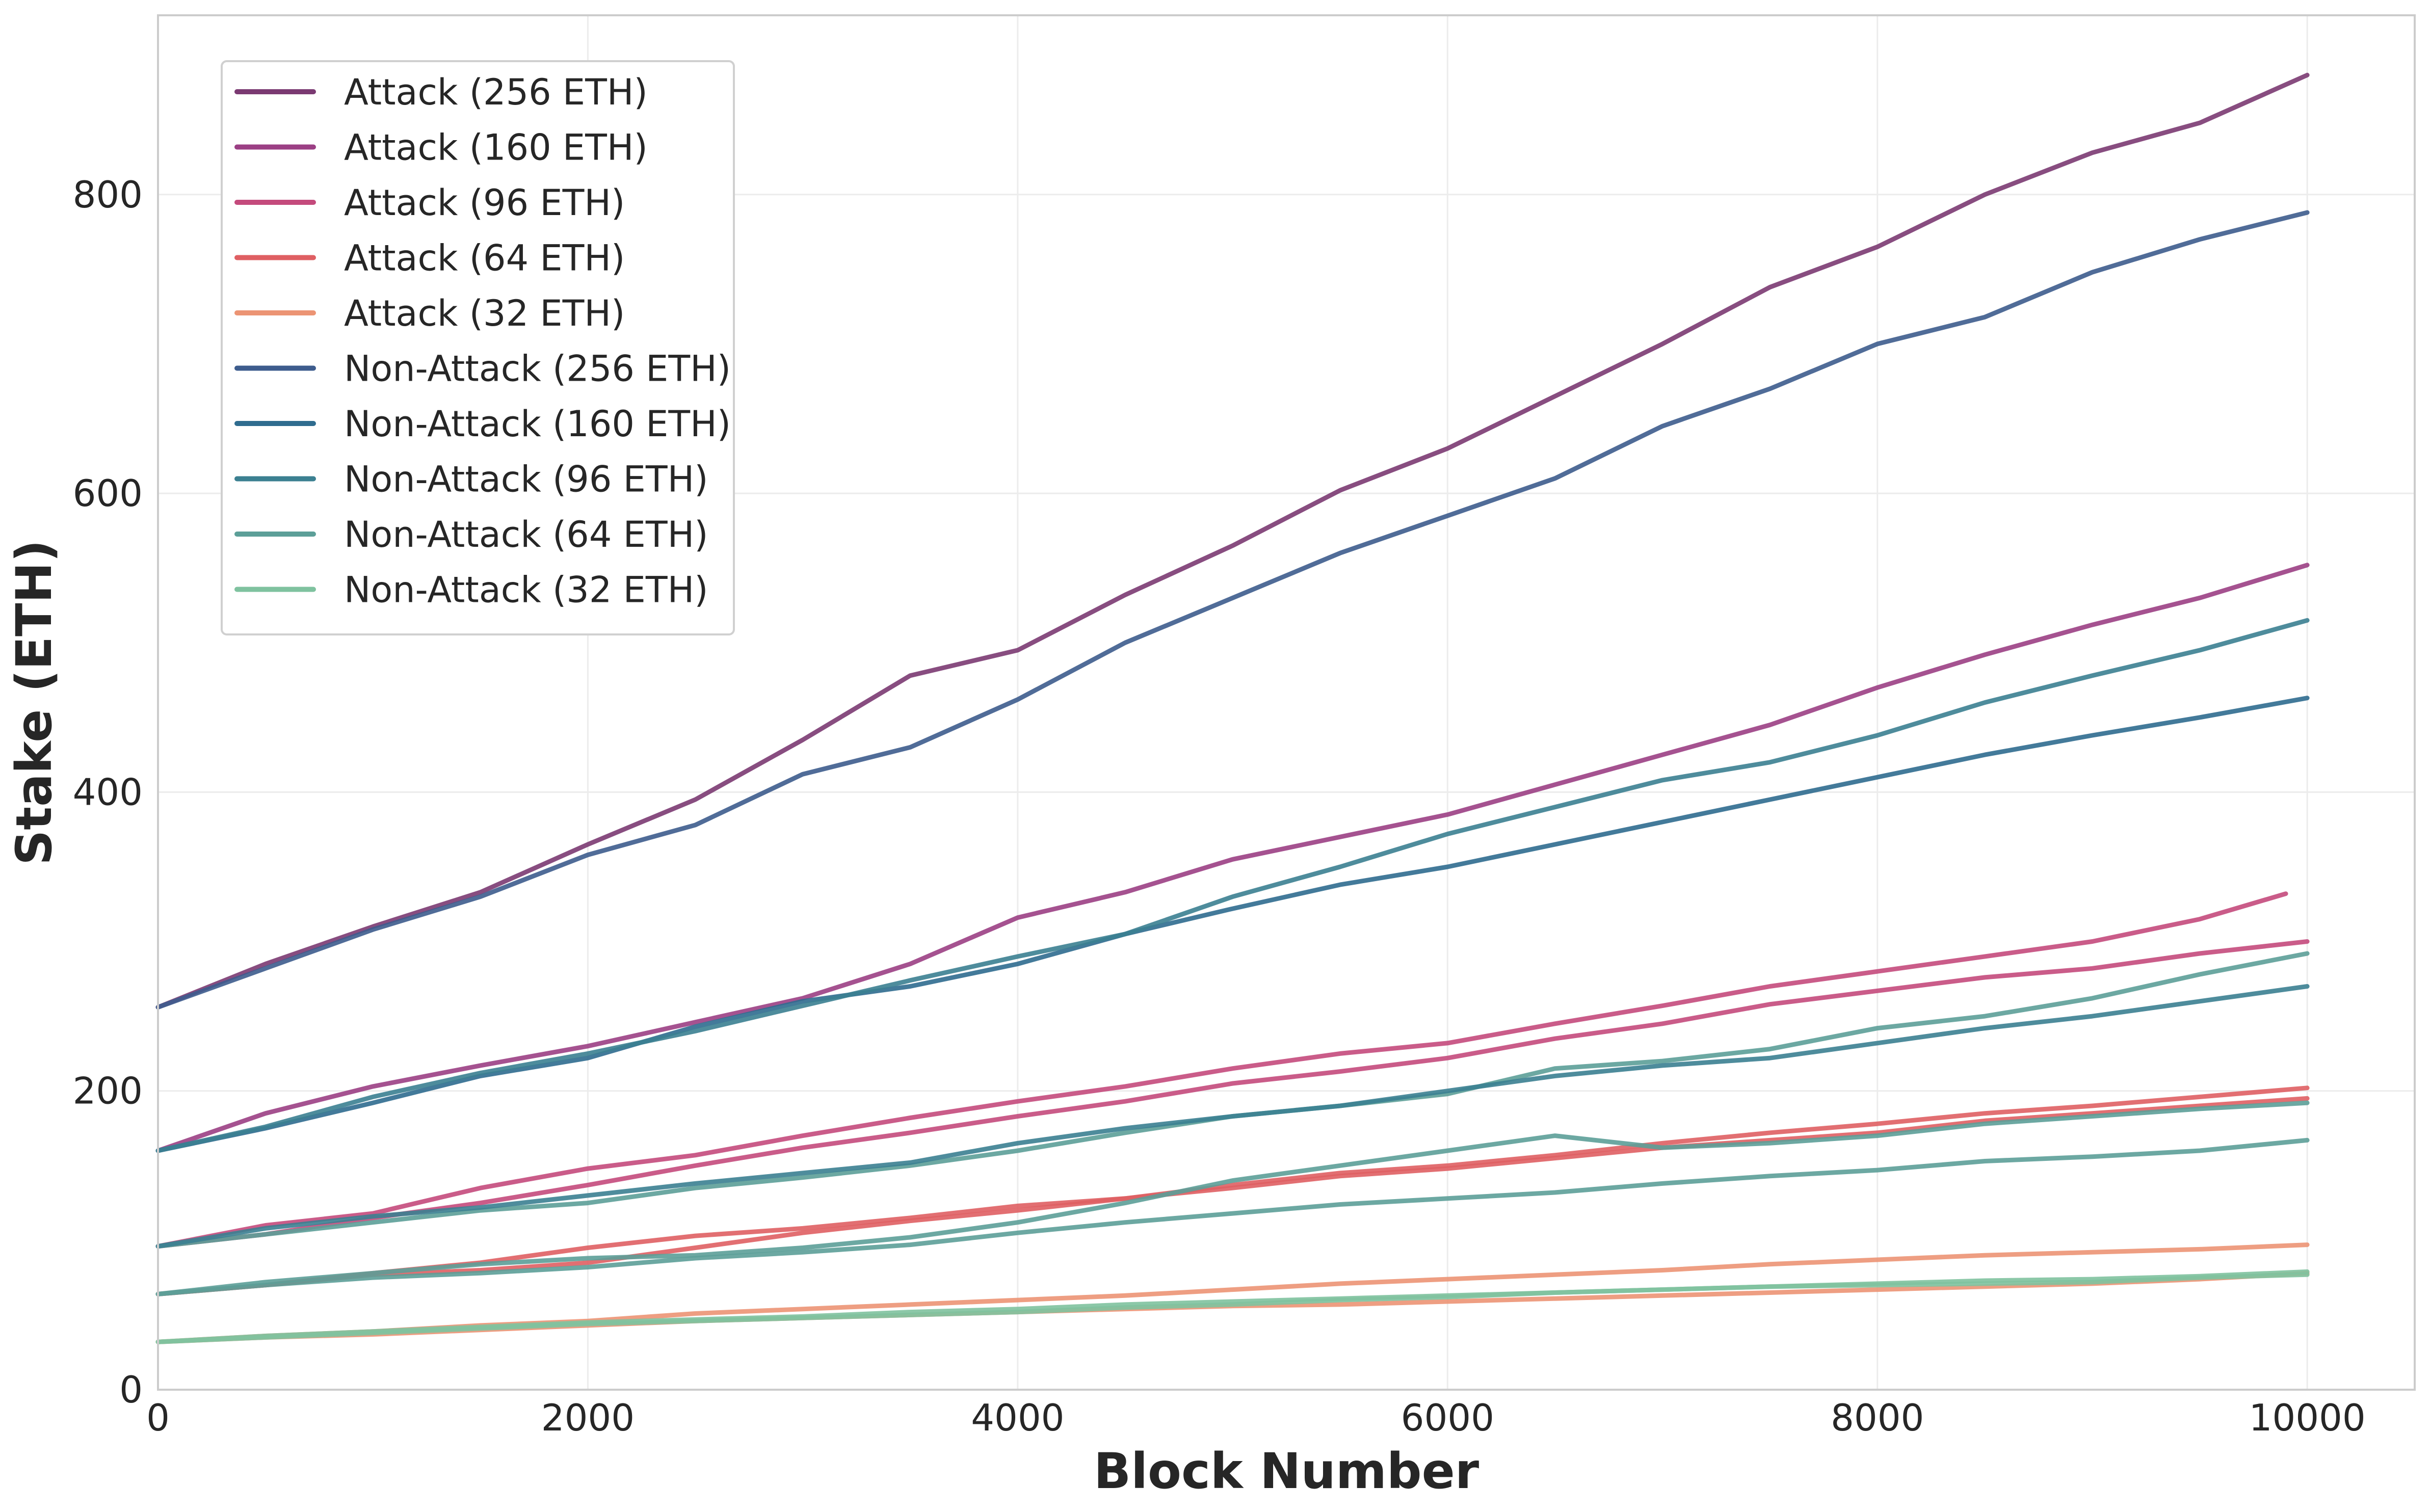  Describe the element at coordinates (108, 493) in the screenshot. I see `y-tick-label: 600` at that location.